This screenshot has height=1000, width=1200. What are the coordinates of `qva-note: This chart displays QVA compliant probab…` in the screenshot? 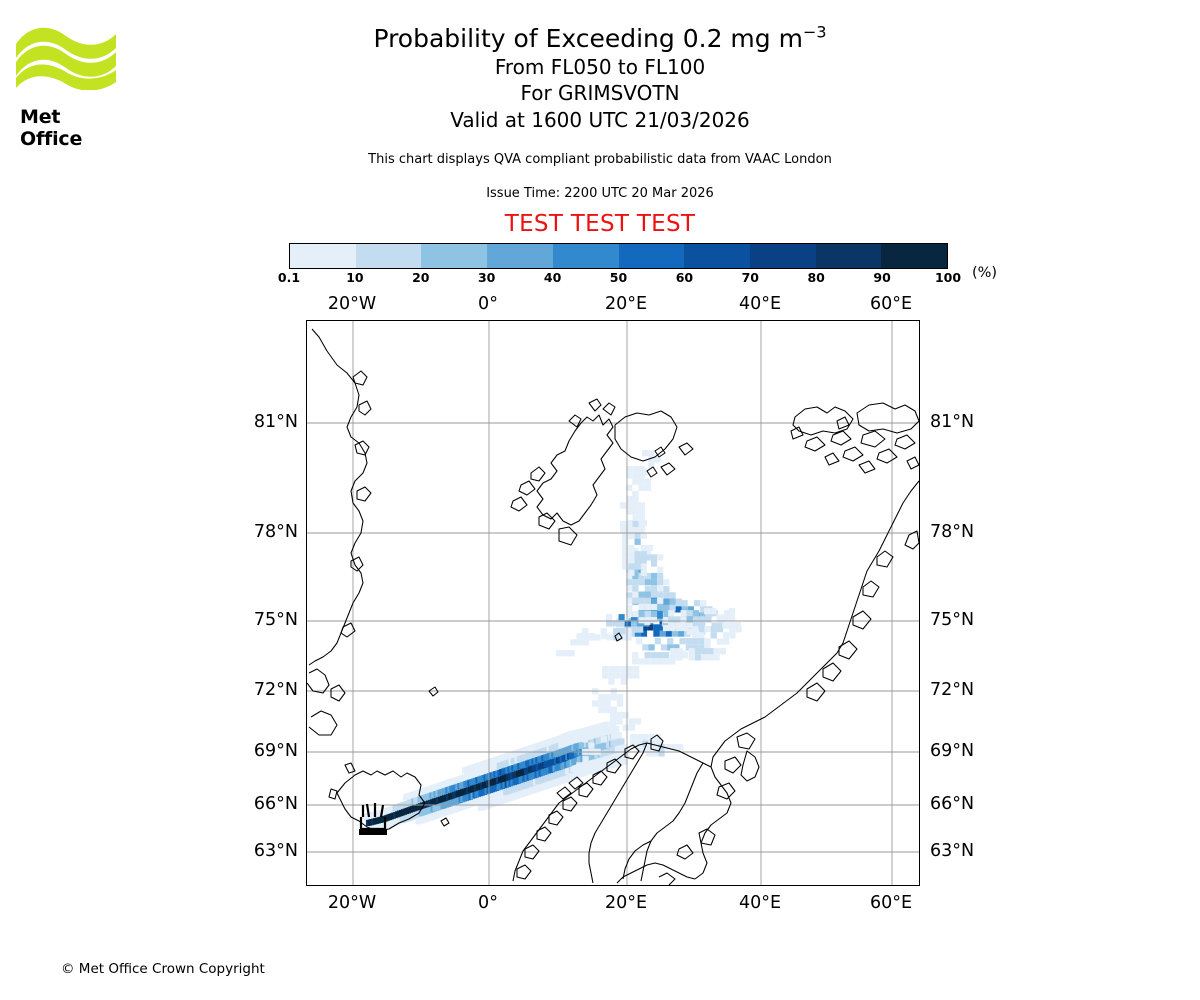 It's located at (600, 159).